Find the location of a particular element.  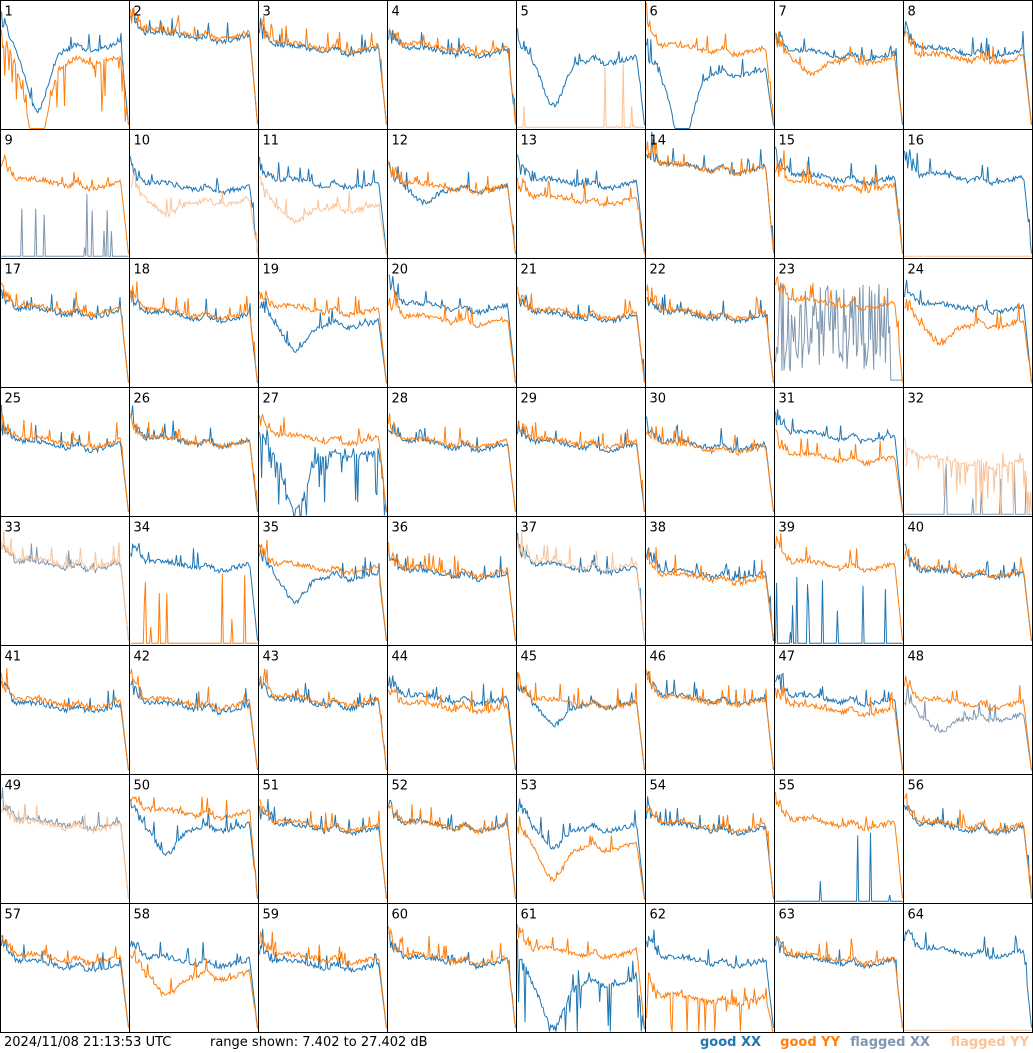

panel-23: 23 is located at coordinates (839, 323).